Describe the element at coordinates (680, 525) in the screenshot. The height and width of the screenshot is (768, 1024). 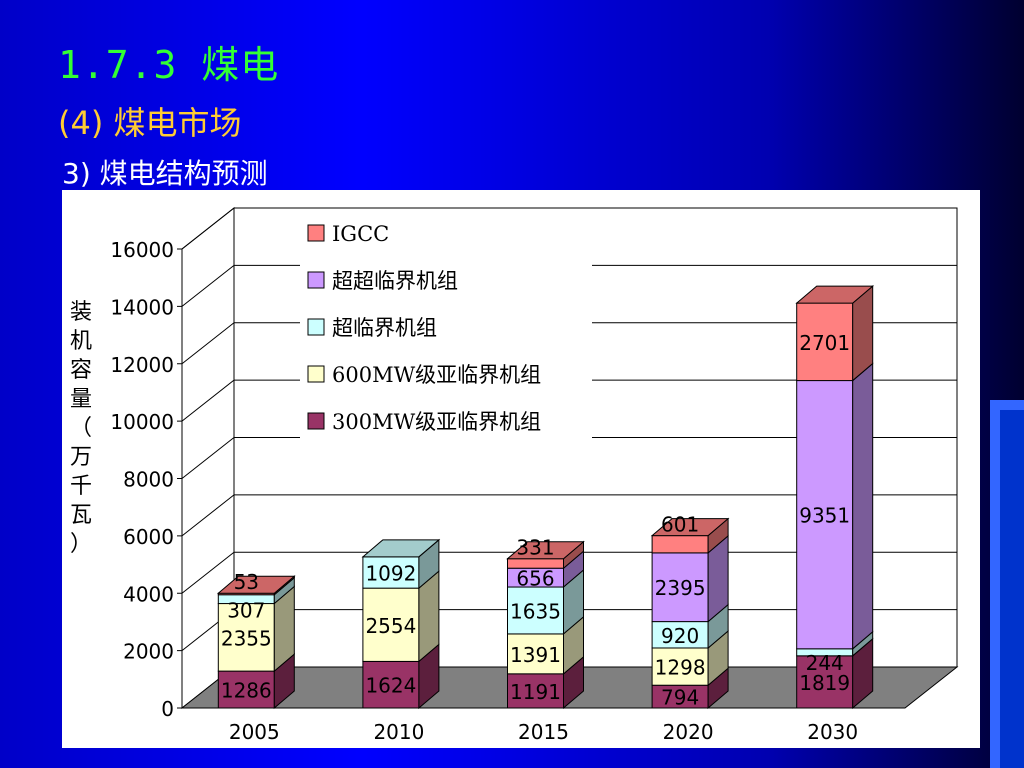
I see `data-label: 601` at that location.